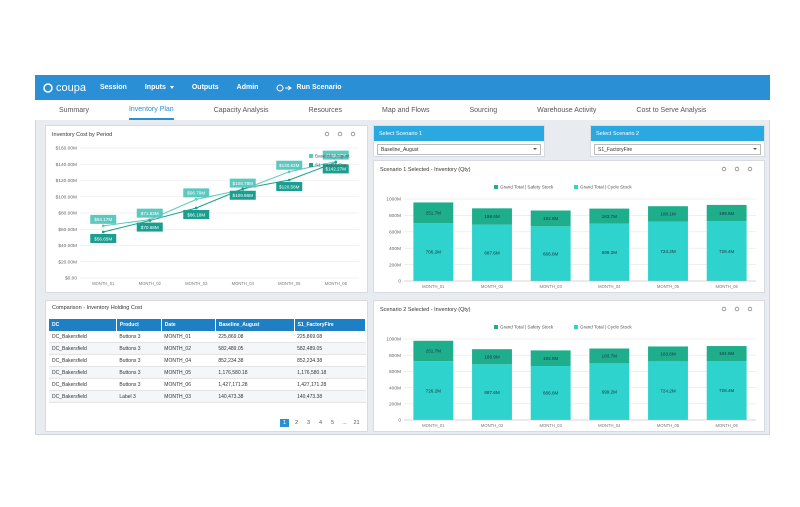 The image size is (800, 507). I want to click on value-label: 251.7M, so click(433, 351).